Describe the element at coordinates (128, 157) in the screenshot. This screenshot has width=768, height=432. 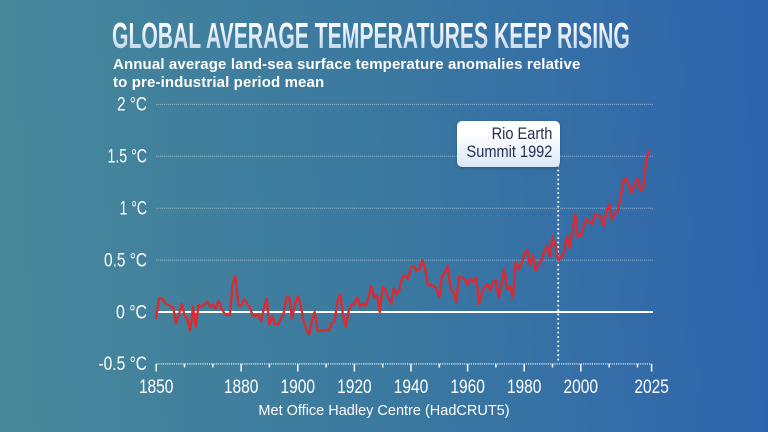
I see `svg-text: 1.5 °C` at that location.